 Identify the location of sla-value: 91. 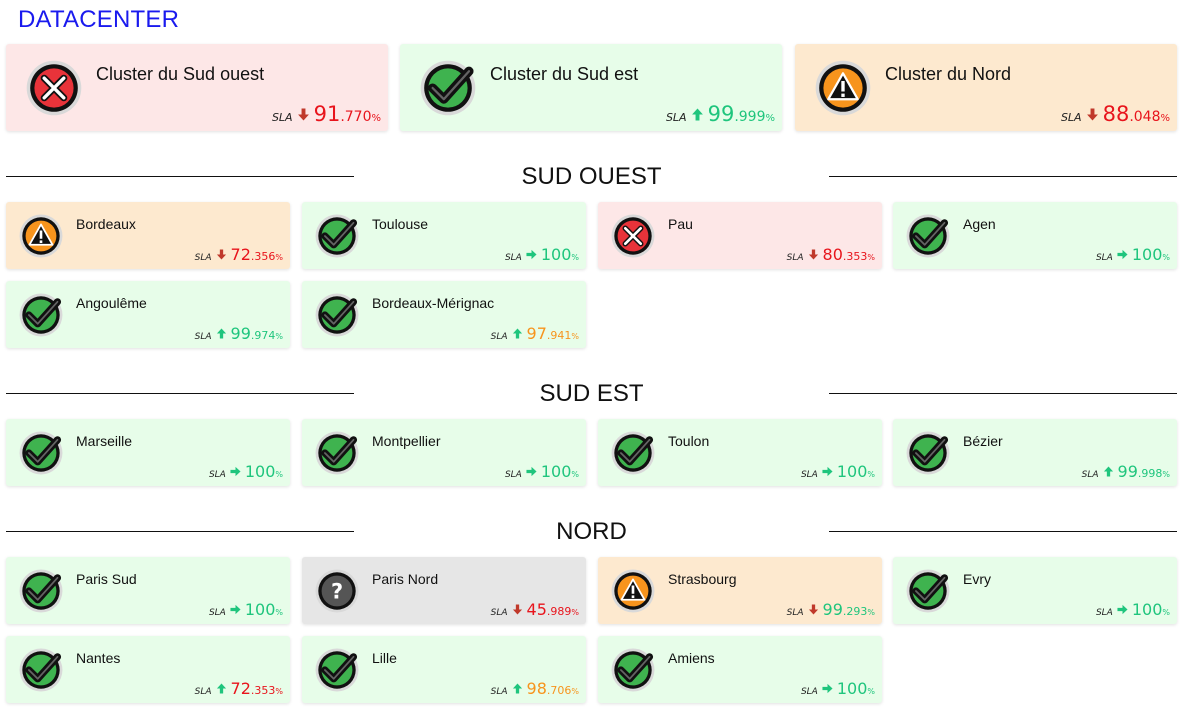
(327, 114).